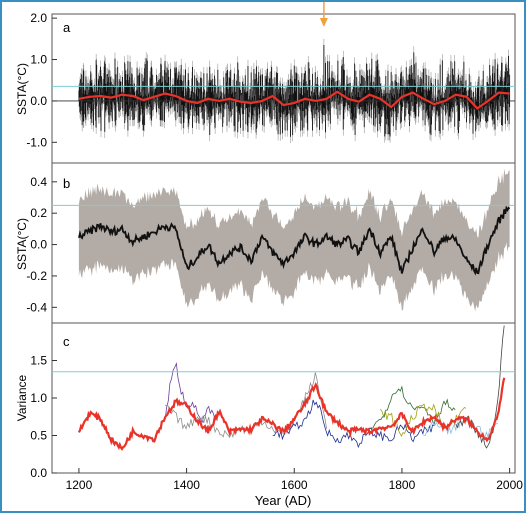 Image resolution: width=526 pixels, height=513 pixels. What do you see at coordinates (283, 500) in the screenshot?
I see `x-axis-label: Year (AD)` at bounding box center [283, 500].